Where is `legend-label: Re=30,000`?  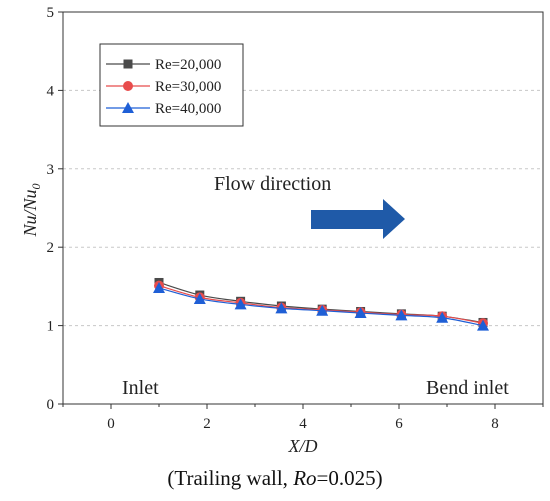
legend-label: Re=30,000 is located at coordinates (188, 87).